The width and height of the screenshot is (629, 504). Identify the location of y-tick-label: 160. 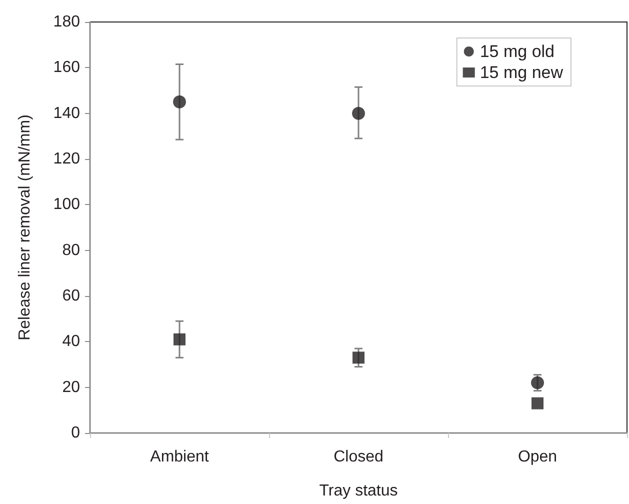
(66, 67).